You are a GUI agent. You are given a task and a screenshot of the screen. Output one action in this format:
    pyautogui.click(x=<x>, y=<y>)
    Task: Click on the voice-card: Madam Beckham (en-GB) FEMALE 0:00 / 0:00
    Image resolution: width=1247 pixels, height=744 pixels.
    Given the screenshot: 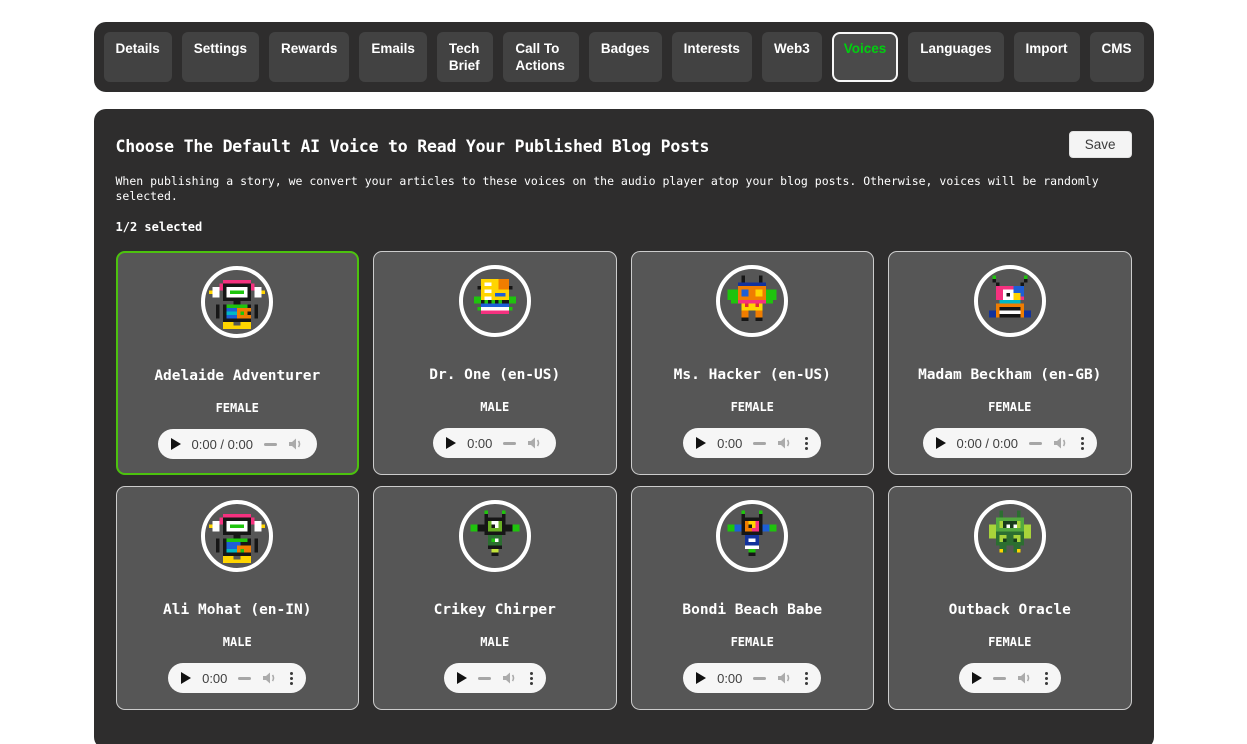 What is the action you would take?
    pyautogui.click(x=1010, y=363)
    